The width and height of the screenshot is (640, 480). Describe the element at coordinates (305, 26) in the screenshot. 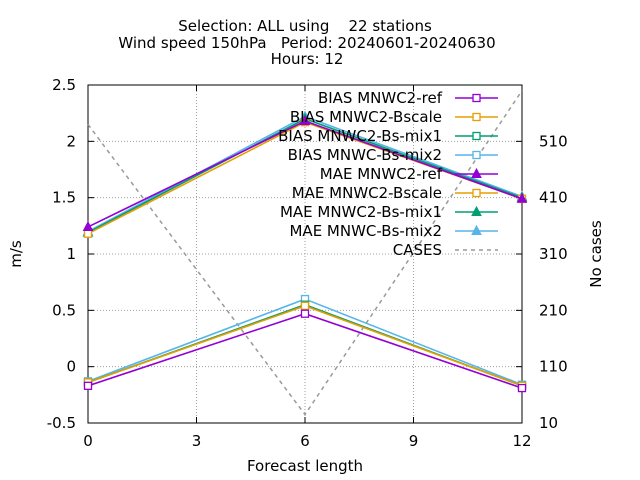

I see `chart-title-line-1: Selection: ALL using 22 stations` at that location.